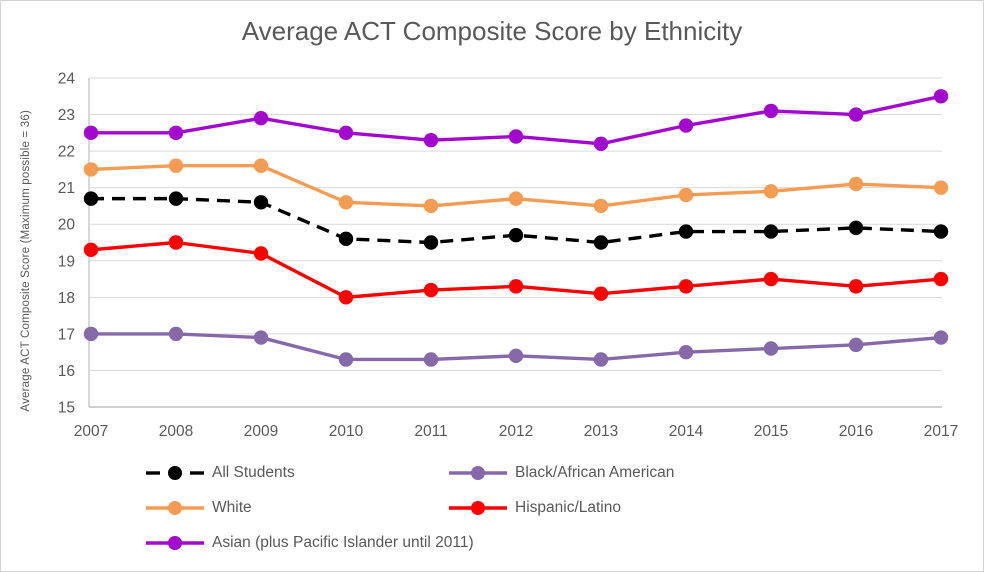 The width and height of the screenshot is (984, 572). I want to click on y-tick-label: 15, so click(66, 408).